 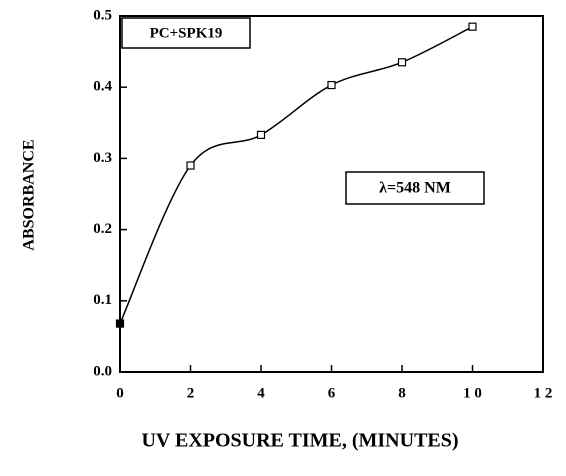 I want to click on x-axis-label: UV EXPOSURE TIME, (MINUTES), so click(x=299, y=441).